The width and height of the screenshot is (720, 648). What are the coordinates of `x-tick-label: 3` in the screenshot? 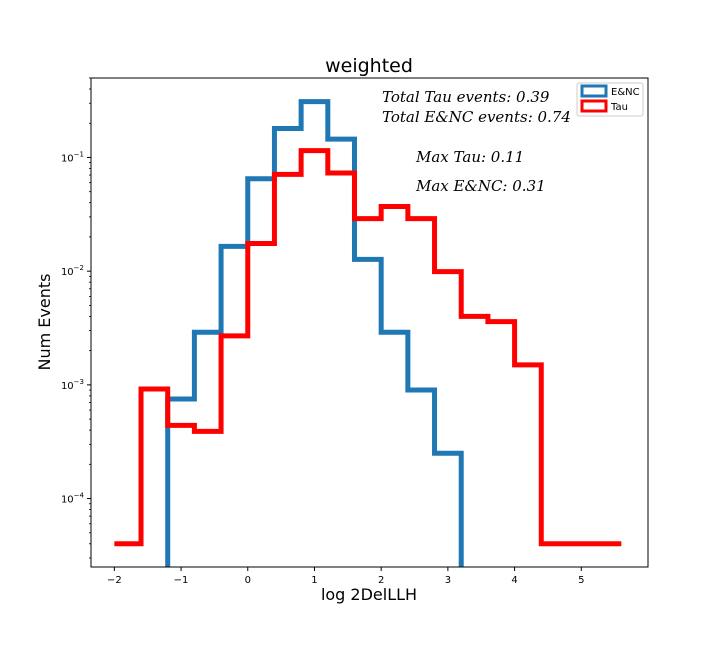 It's located at (448, 580).